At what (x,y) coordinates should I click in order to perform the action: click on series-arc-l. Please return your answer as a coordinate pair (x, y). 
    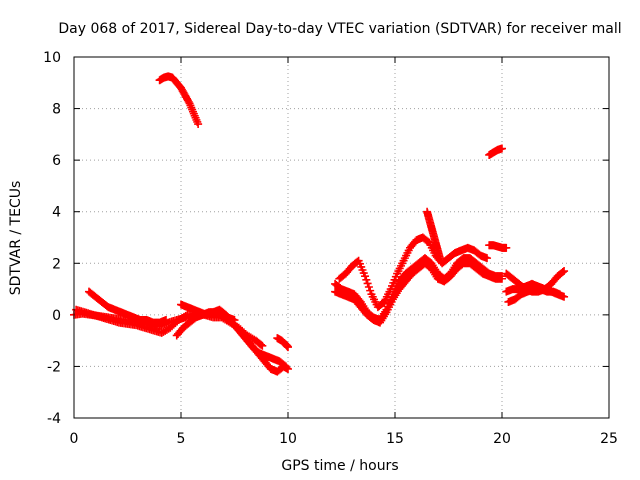
    Looking at the image, I should click on (433, 235).